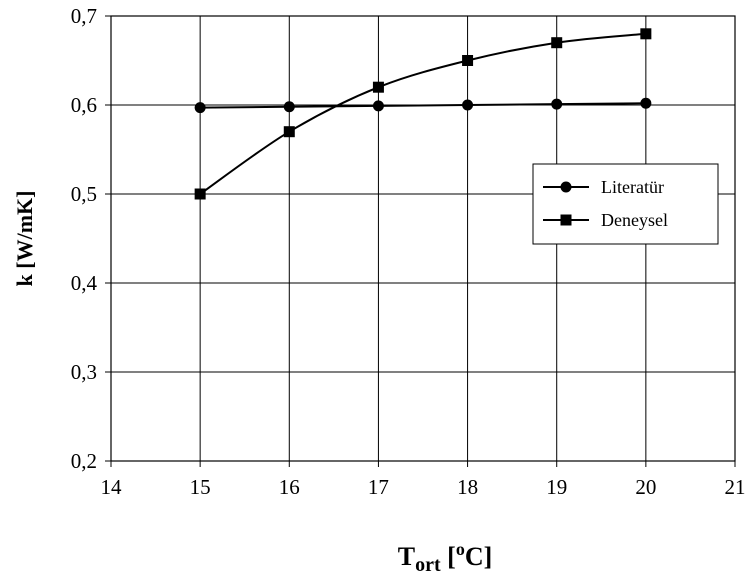 The height and width of the screenshot is (585, 750). What do you see at coordinates (428, 565) in the screenshot?
I see `x-axis-label-sub: ort` at bounding box center [428, 565].